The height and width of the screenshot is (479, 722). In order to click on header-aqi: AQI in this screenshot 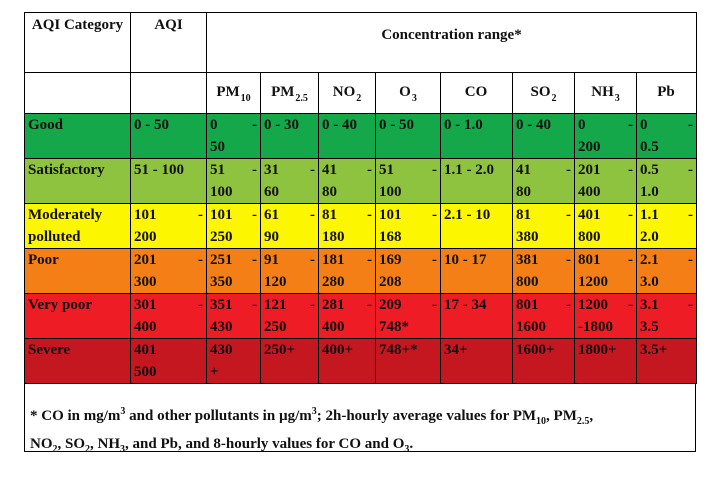, I will do `click(168, 42)`.